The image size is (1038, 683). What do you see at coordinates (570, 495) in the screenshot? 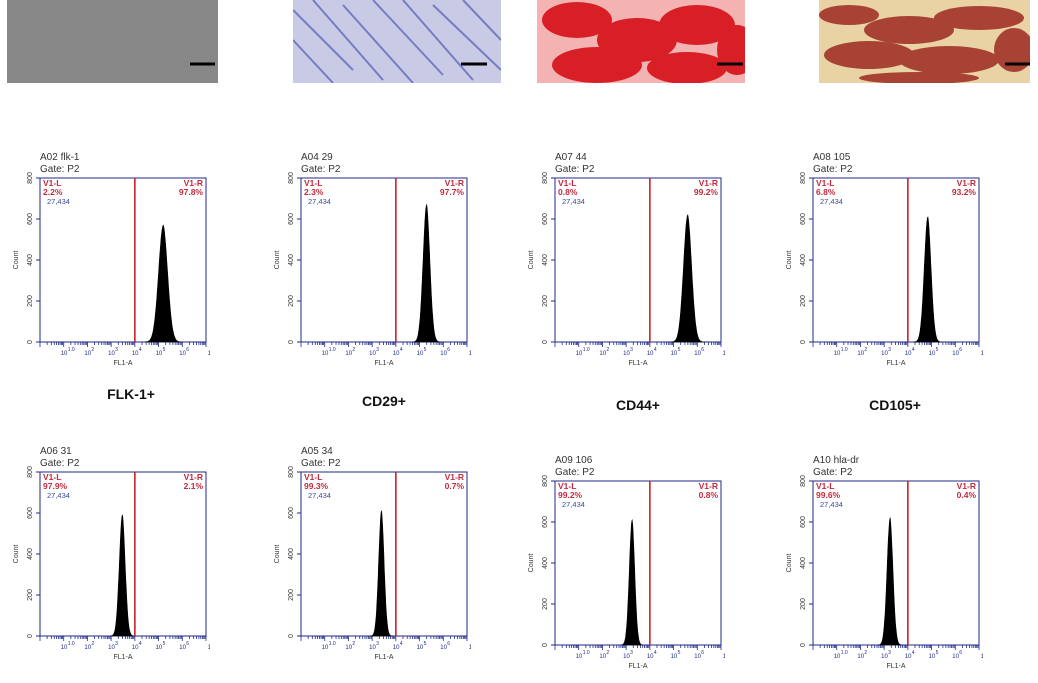
I see `left-gate-percent: 99.2%` at bounding box center [570, 495].